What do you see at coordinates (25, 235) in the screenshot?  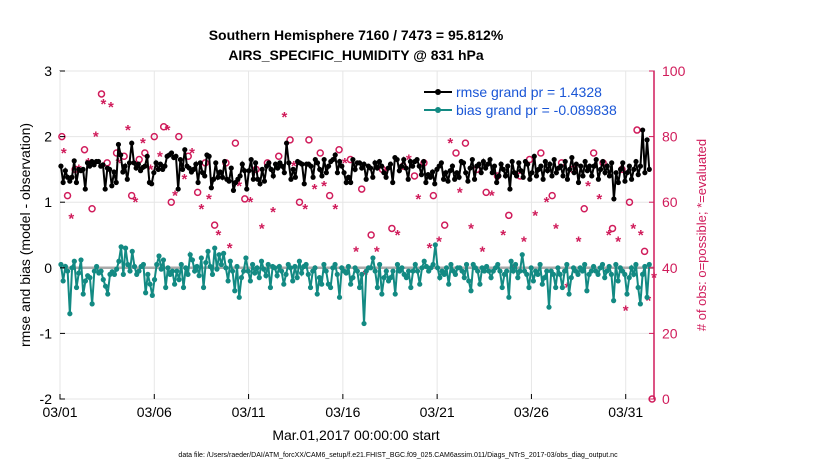 I see `y-axis-label: rmse and bias (model - observation)` at bounding box center [25, 235].